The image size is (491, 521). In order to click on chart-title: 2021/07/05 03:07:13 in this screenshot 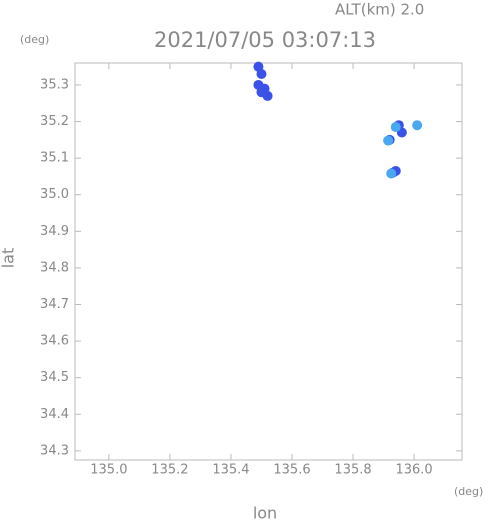, I will do `click(265, 40)`.